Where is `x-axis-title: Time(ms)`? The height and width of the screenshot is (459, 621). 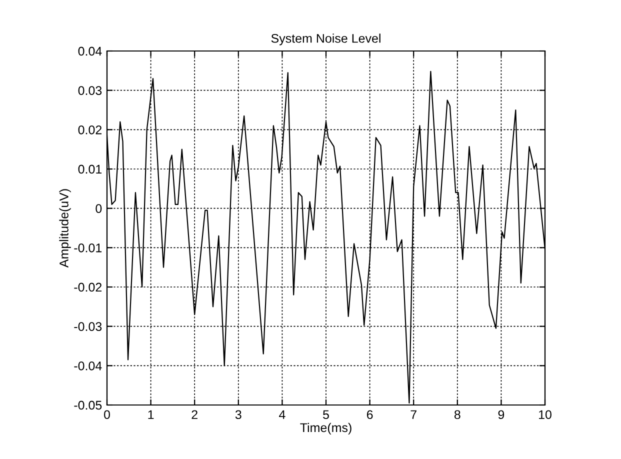 x-axis-title: Time(ms) is located at coordinates (326, 428).